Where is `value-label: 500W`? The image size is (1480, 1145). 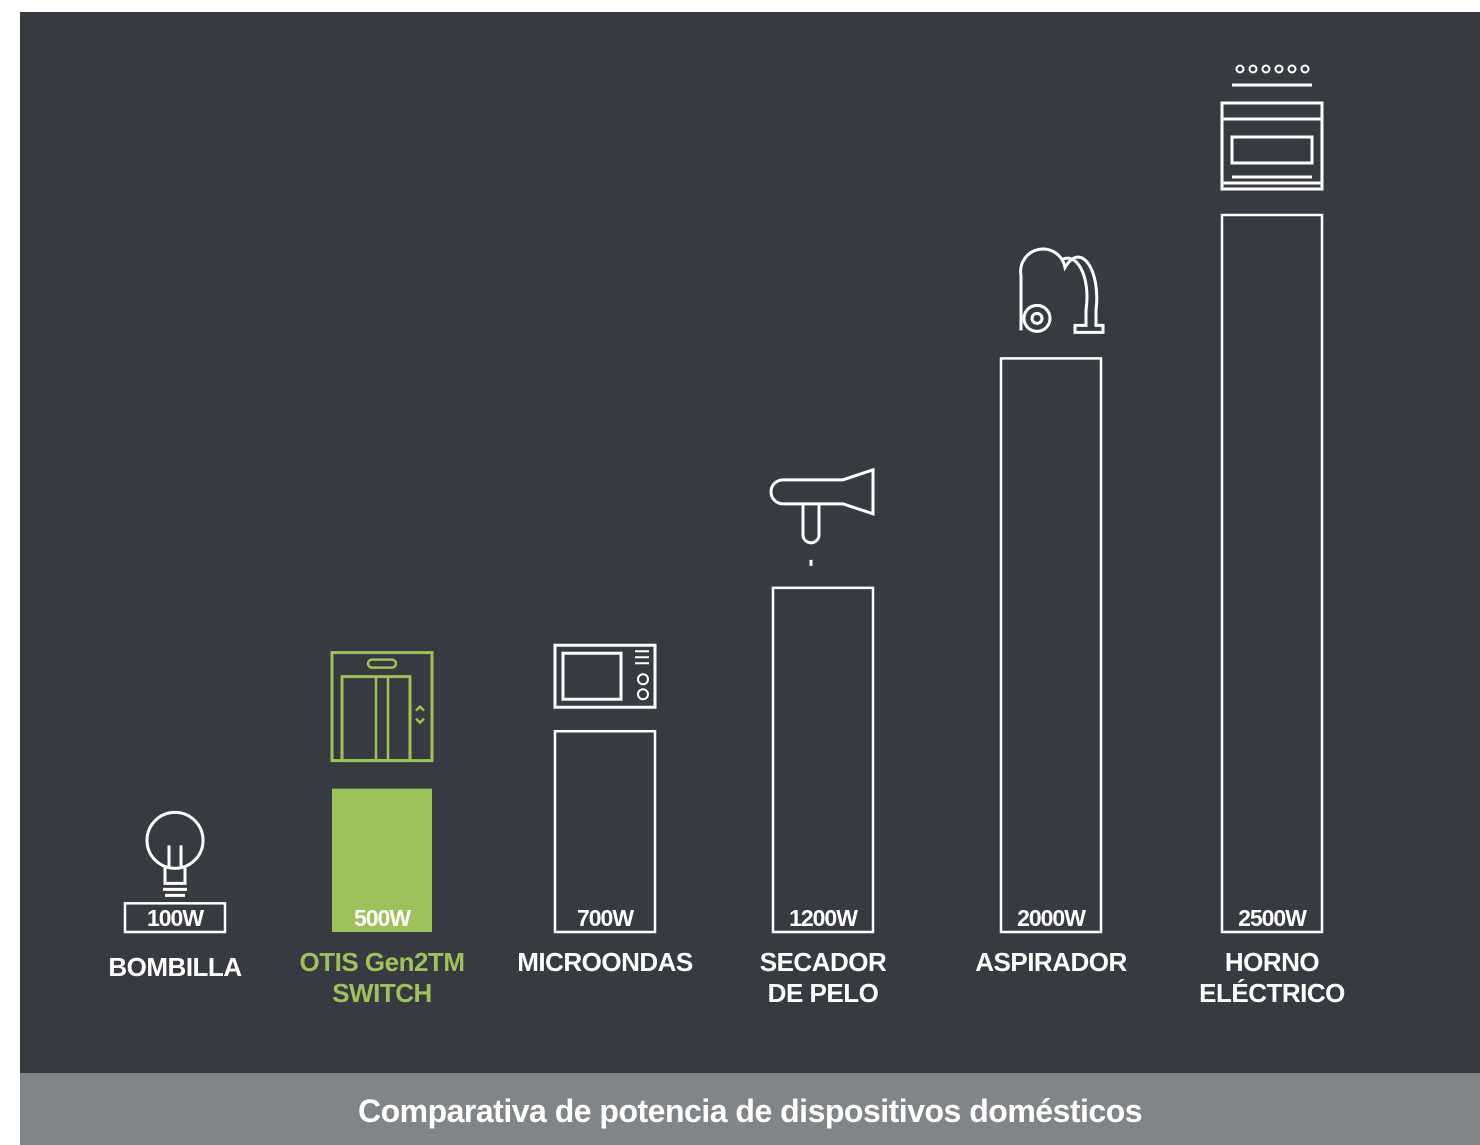 value-label: 500W is located at coordinates (382, 918).